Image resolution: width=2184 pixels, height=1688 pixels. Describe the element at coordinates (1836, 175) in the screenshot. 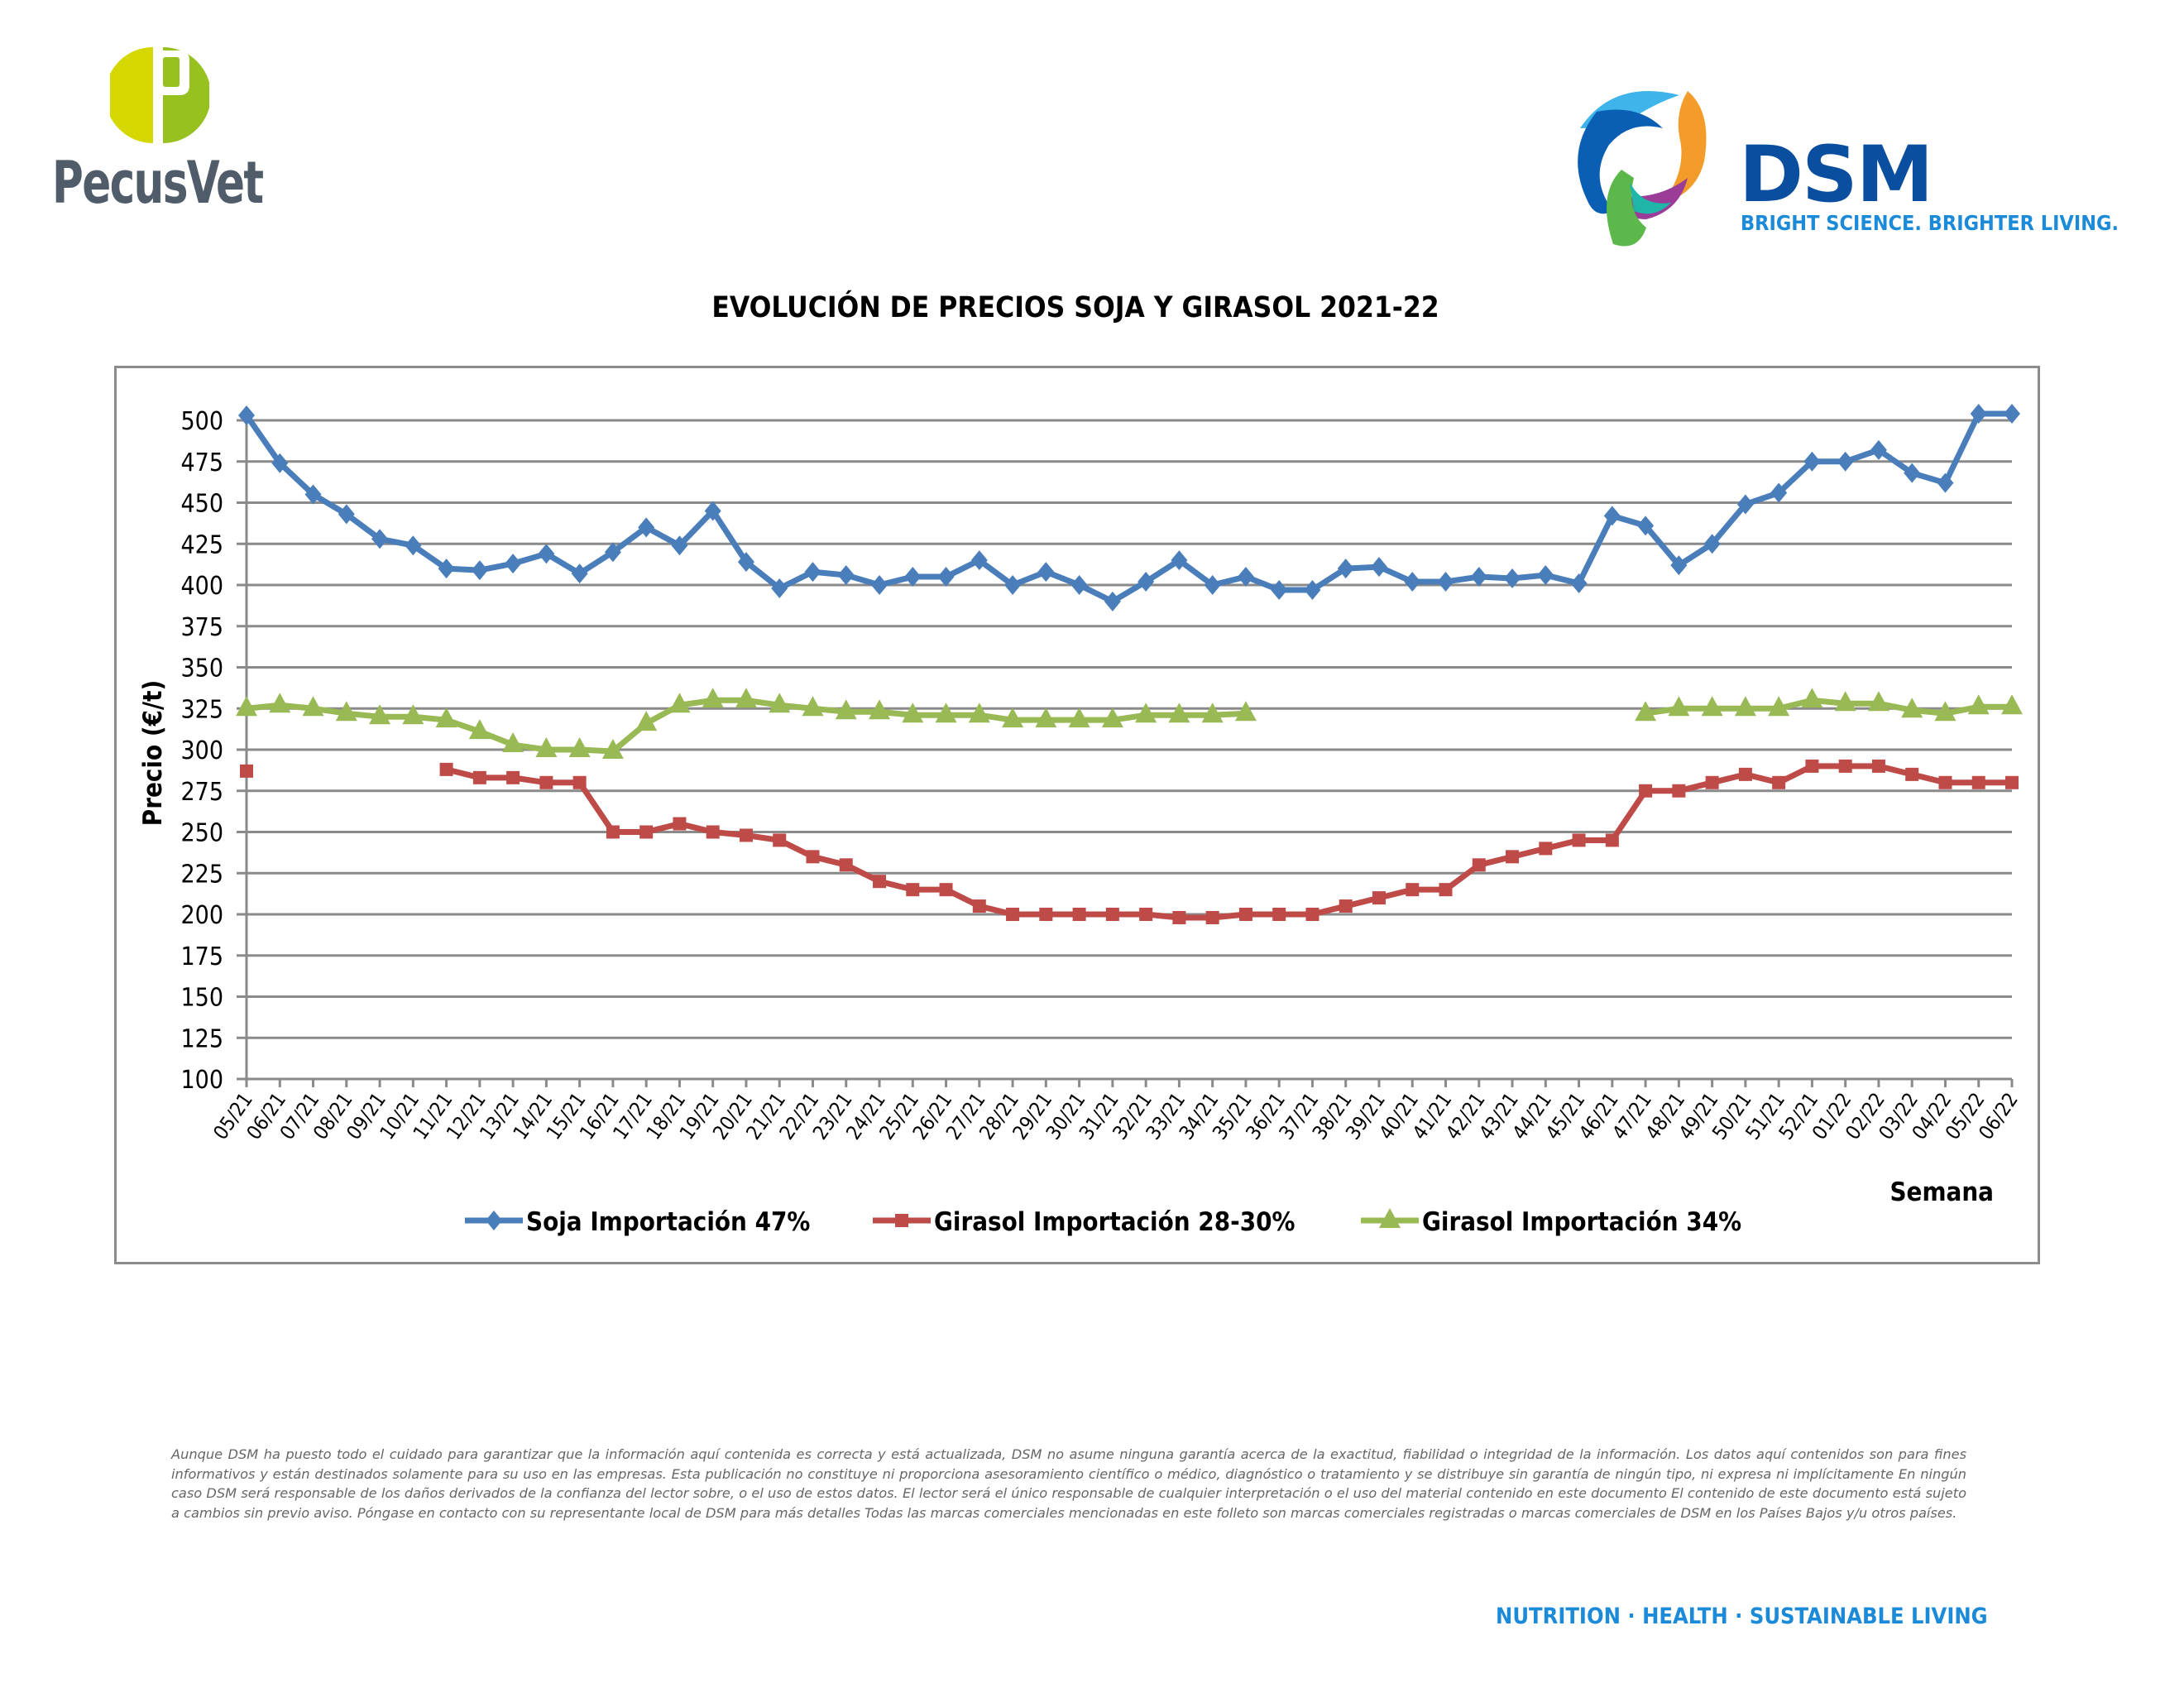

I see `dsm-wordmark: DSM` at that location.